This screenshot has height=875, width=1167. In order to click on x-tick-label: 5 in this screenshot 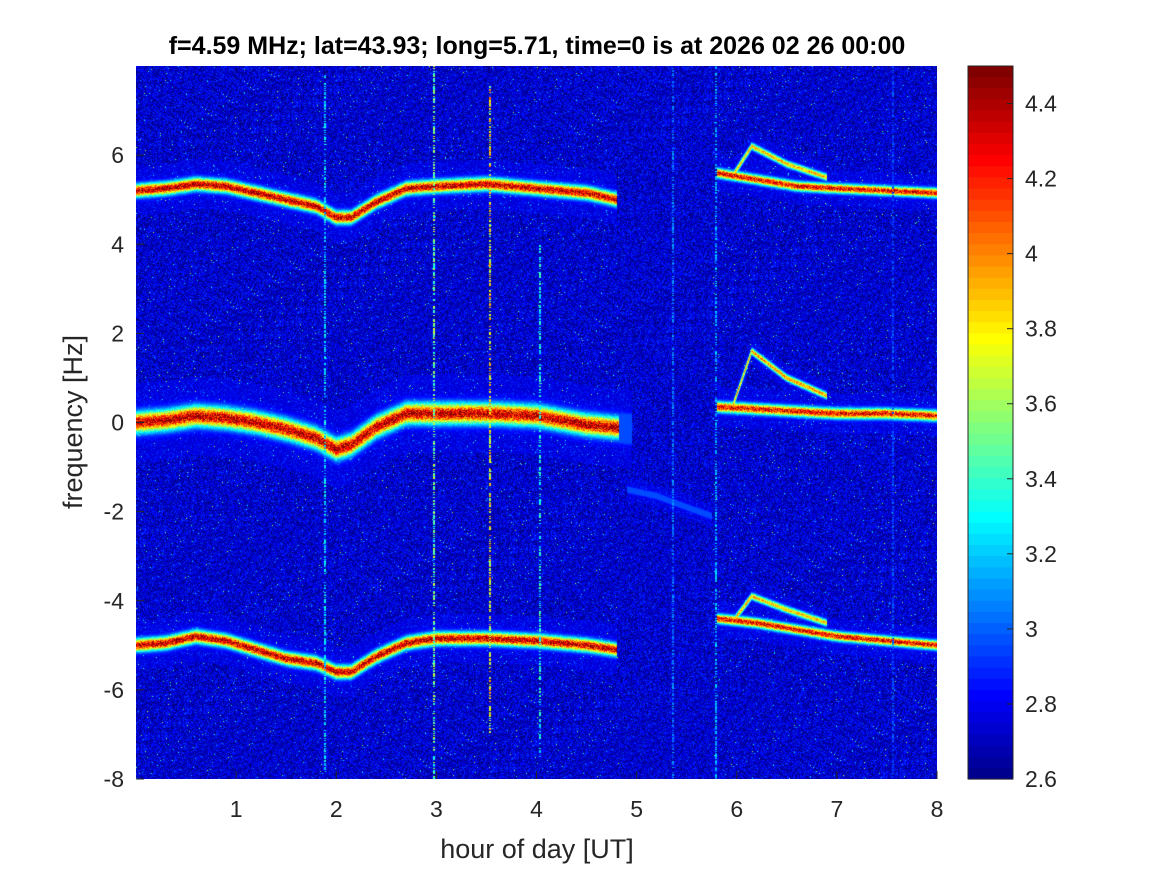, I will do `click(636, 809)`.